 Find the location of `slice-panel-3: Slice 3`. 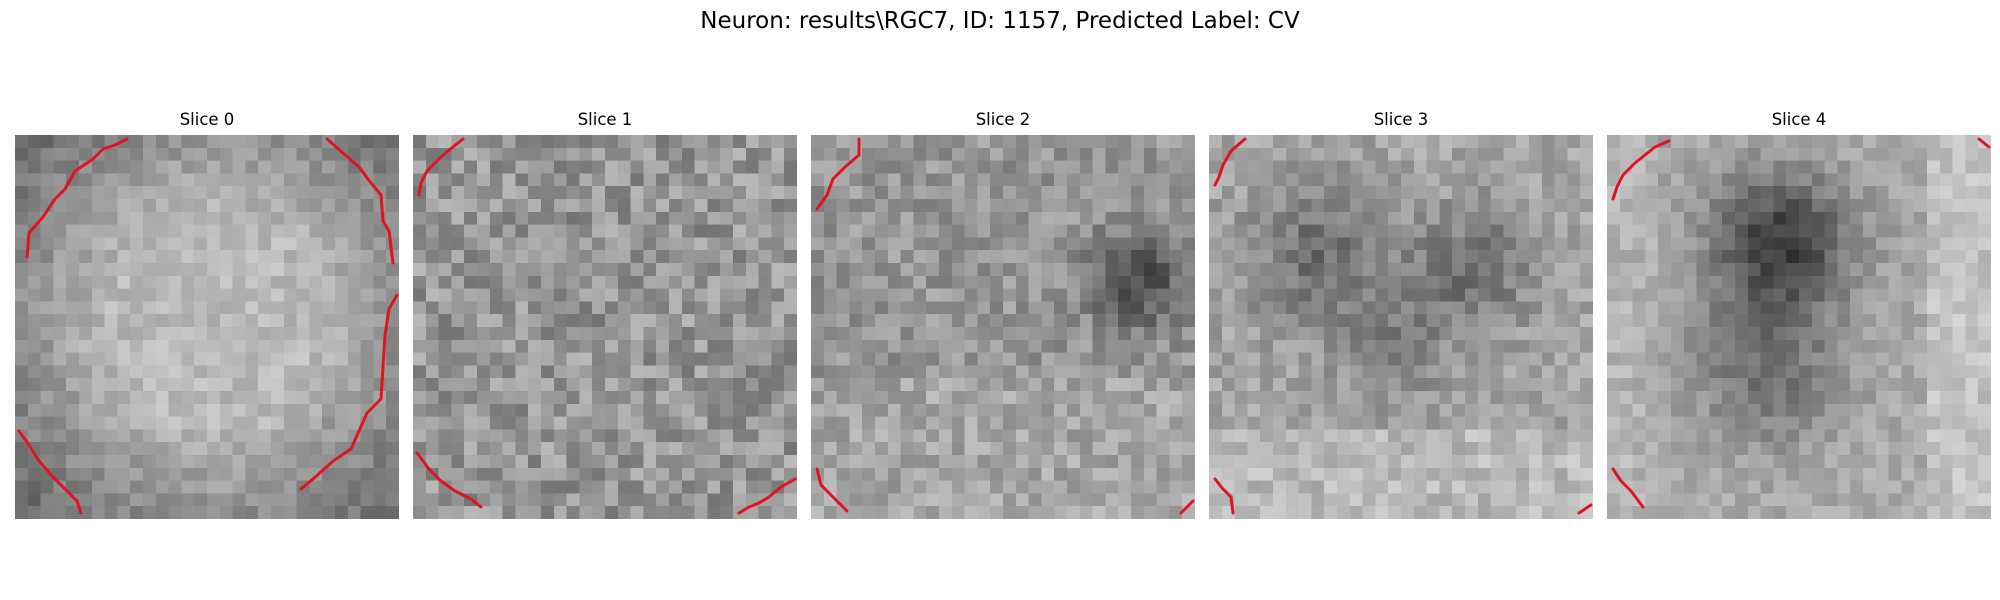

slice-panel-3: Slice 3 is located at coordinates (1401, 313).